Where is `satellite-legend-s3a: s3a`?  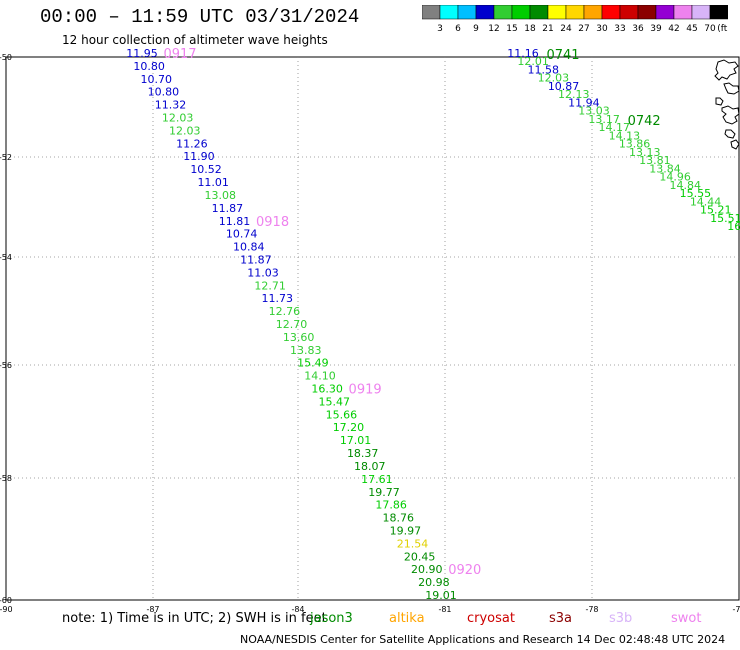
satellite-legend-s3a: s3a is located at coordinates (561, 618).